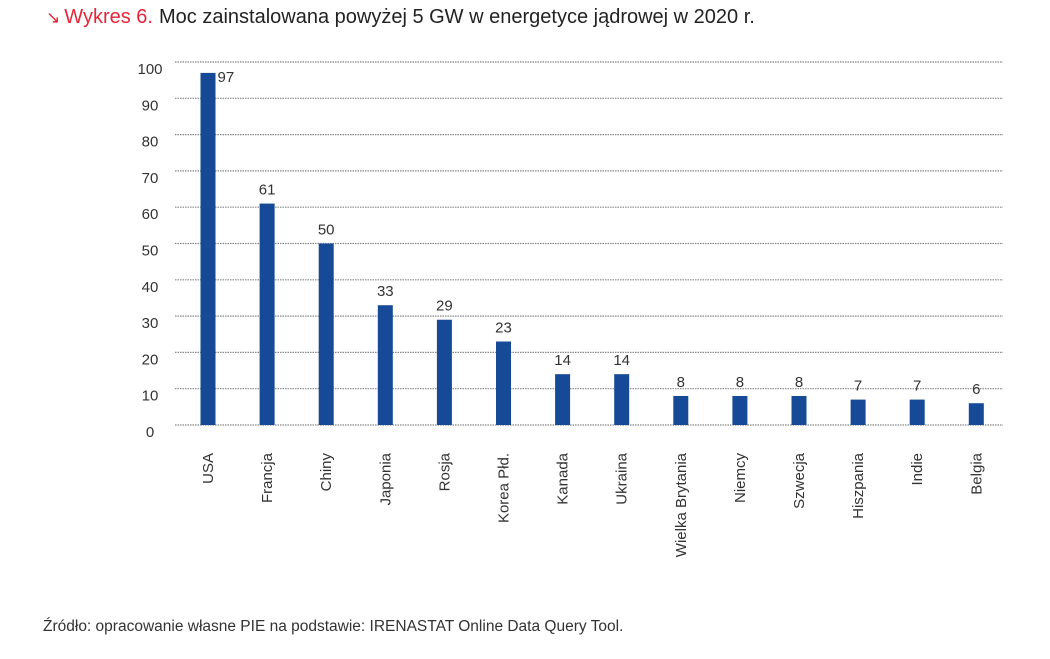  What do you see at coordinates (150, 323) in the screenshot?
I see `y-tick-label: 30` at bounding box center [150, 323].